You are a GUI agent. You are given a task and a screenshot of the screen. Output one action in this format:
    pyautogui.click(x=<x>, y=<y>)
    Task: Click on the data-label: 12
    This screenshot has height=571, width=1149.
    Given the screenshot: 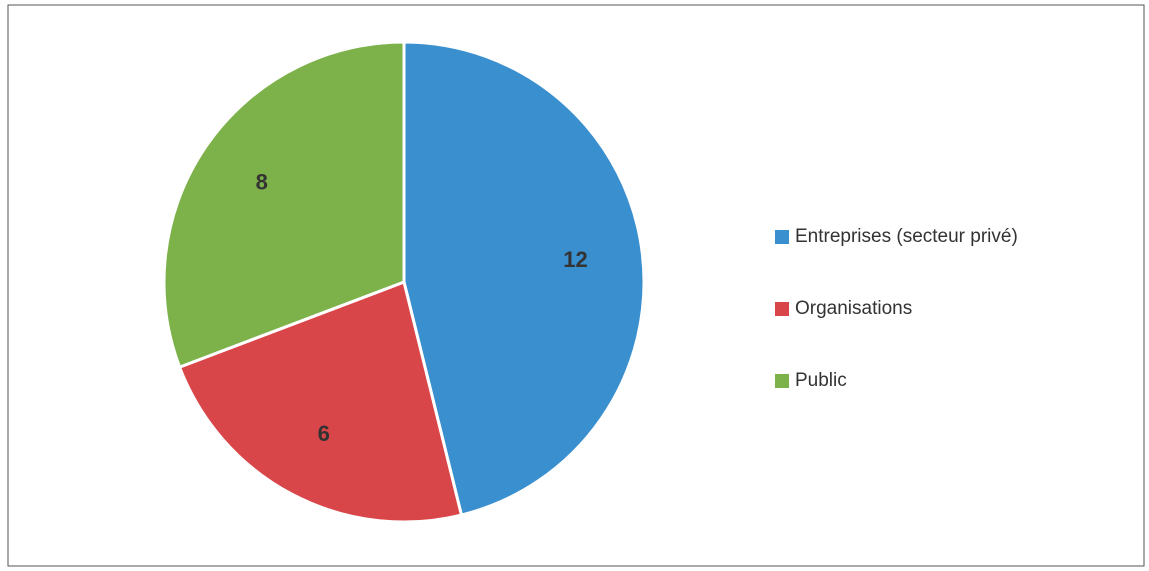 What is the action you would take?
    pyautogui.click(x=575, y=259)
    